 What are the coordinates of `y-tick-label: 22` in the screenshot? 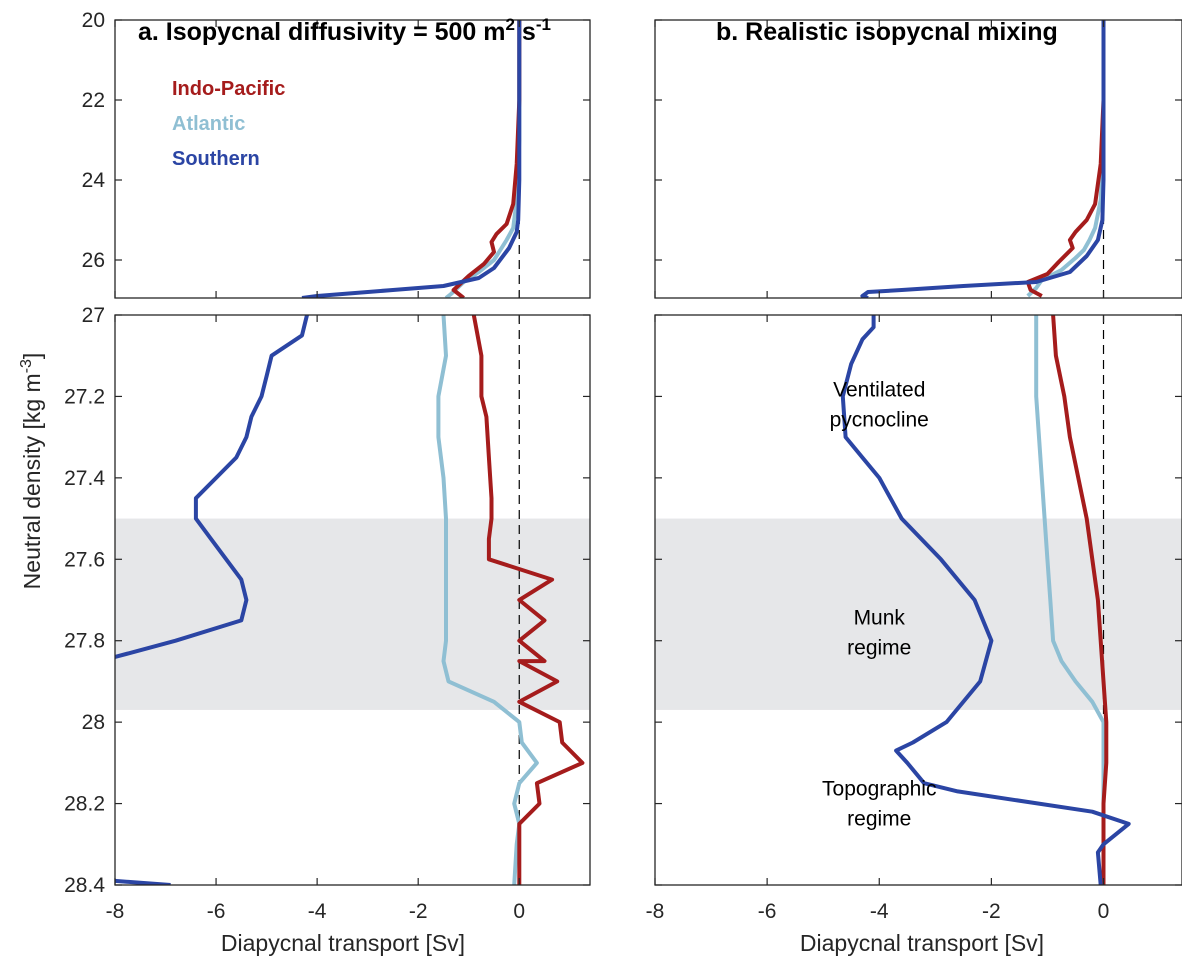 It's located at (93, 100).